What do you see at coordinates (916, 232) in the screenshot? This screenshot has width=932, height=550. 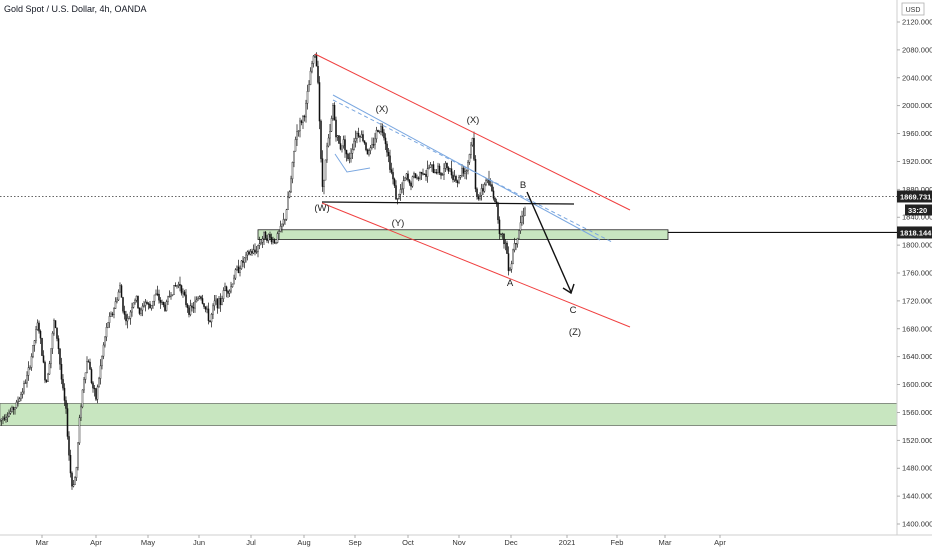 I see `level-price-value: 1818.144` at bounding box center [916, 232].